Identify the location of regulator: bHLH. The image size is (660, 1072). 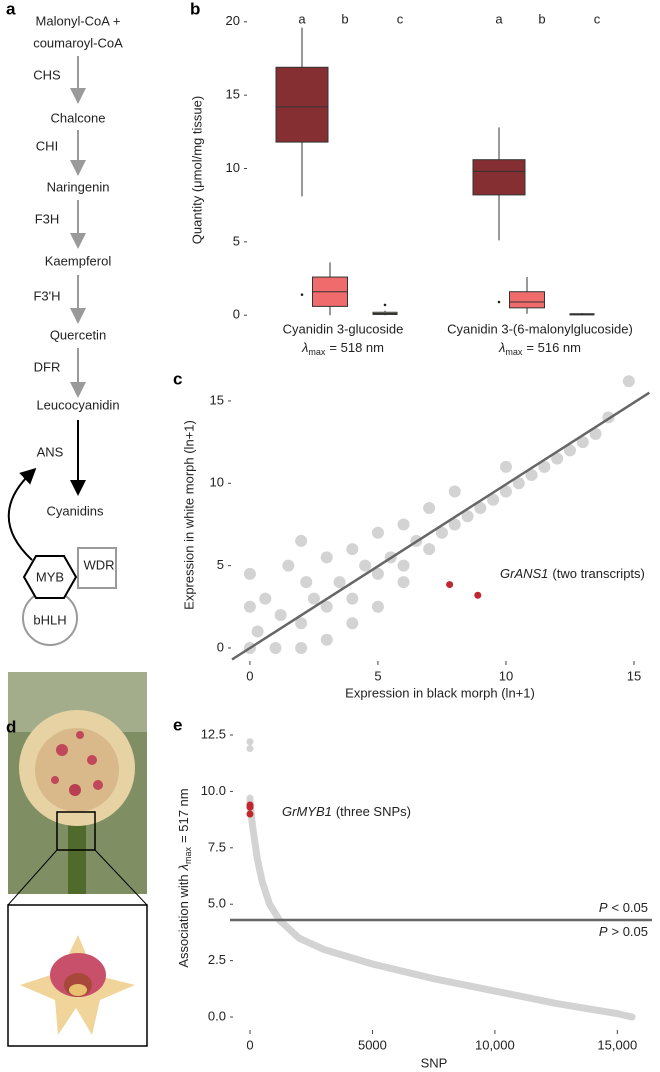
(49, 619).